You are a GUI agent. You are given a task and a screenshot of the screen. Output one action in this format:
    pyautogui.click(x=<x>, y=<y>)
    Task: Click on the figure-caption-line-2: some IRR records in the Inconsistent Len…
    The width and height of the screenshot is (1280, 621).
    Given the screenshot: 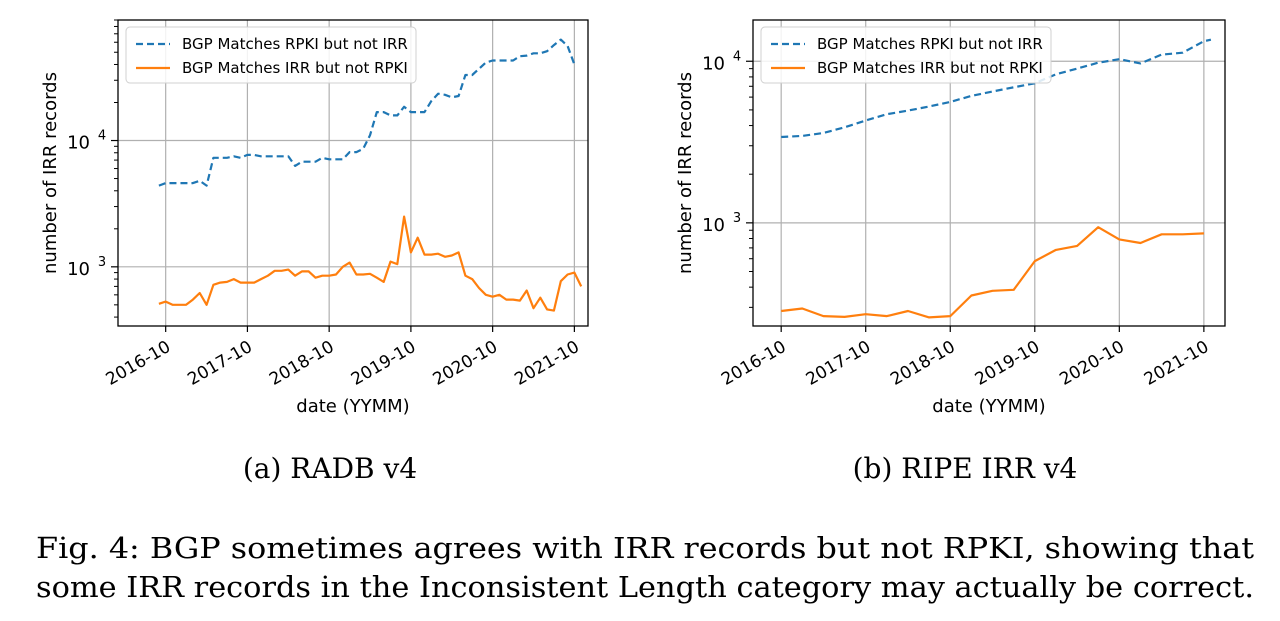 What is the action you would take?
    pyautogui.click(x=645, y=587)
    